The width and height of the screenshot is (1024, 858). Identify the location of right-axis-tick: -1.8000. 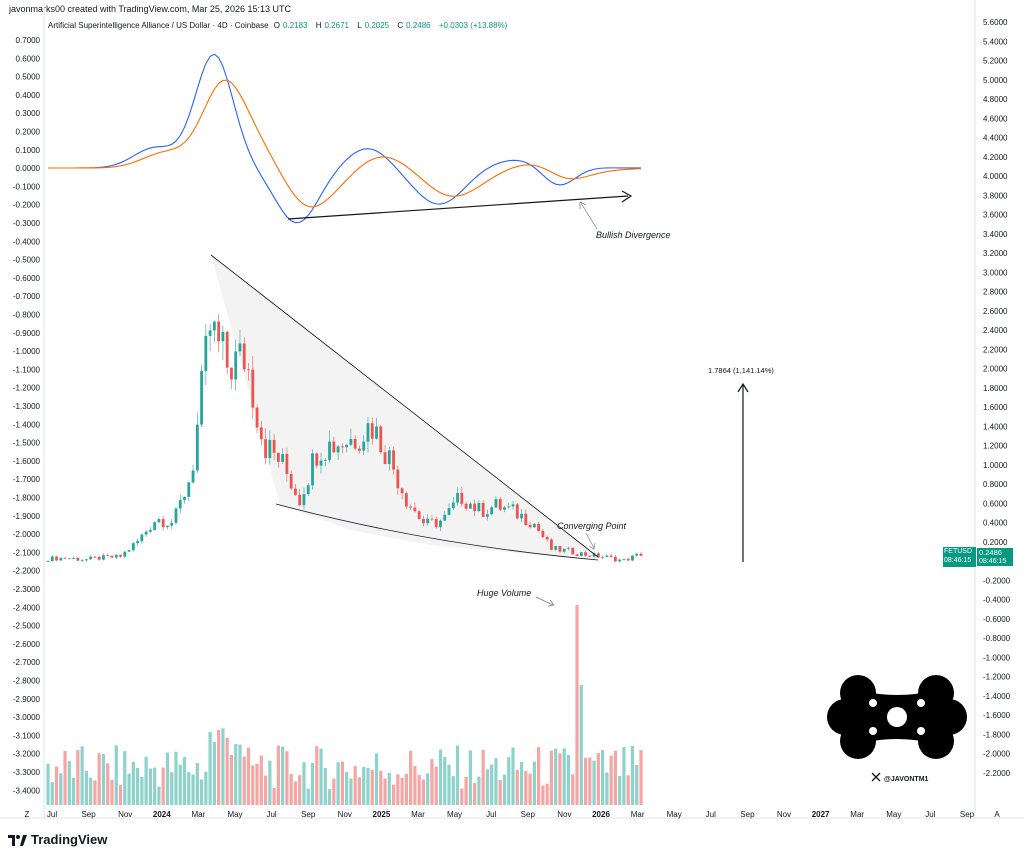
(997, 734).